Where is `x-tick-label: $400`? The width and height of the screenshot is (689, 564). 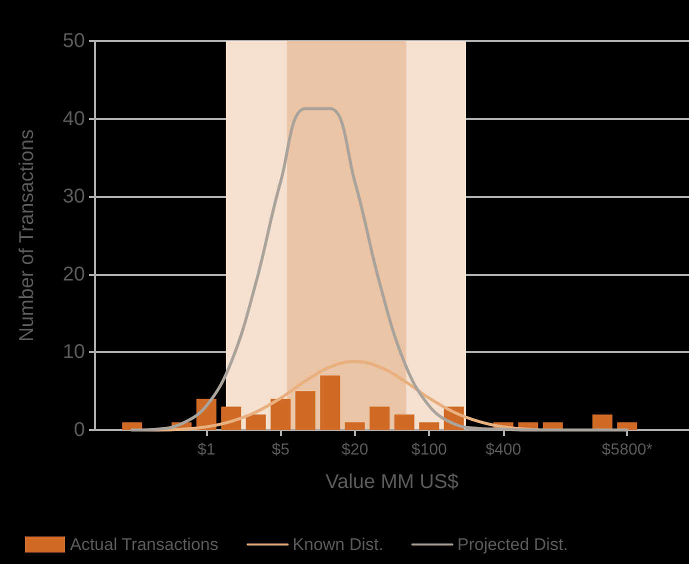
x-tick-label: $400 is located at coordinates (504, 450).